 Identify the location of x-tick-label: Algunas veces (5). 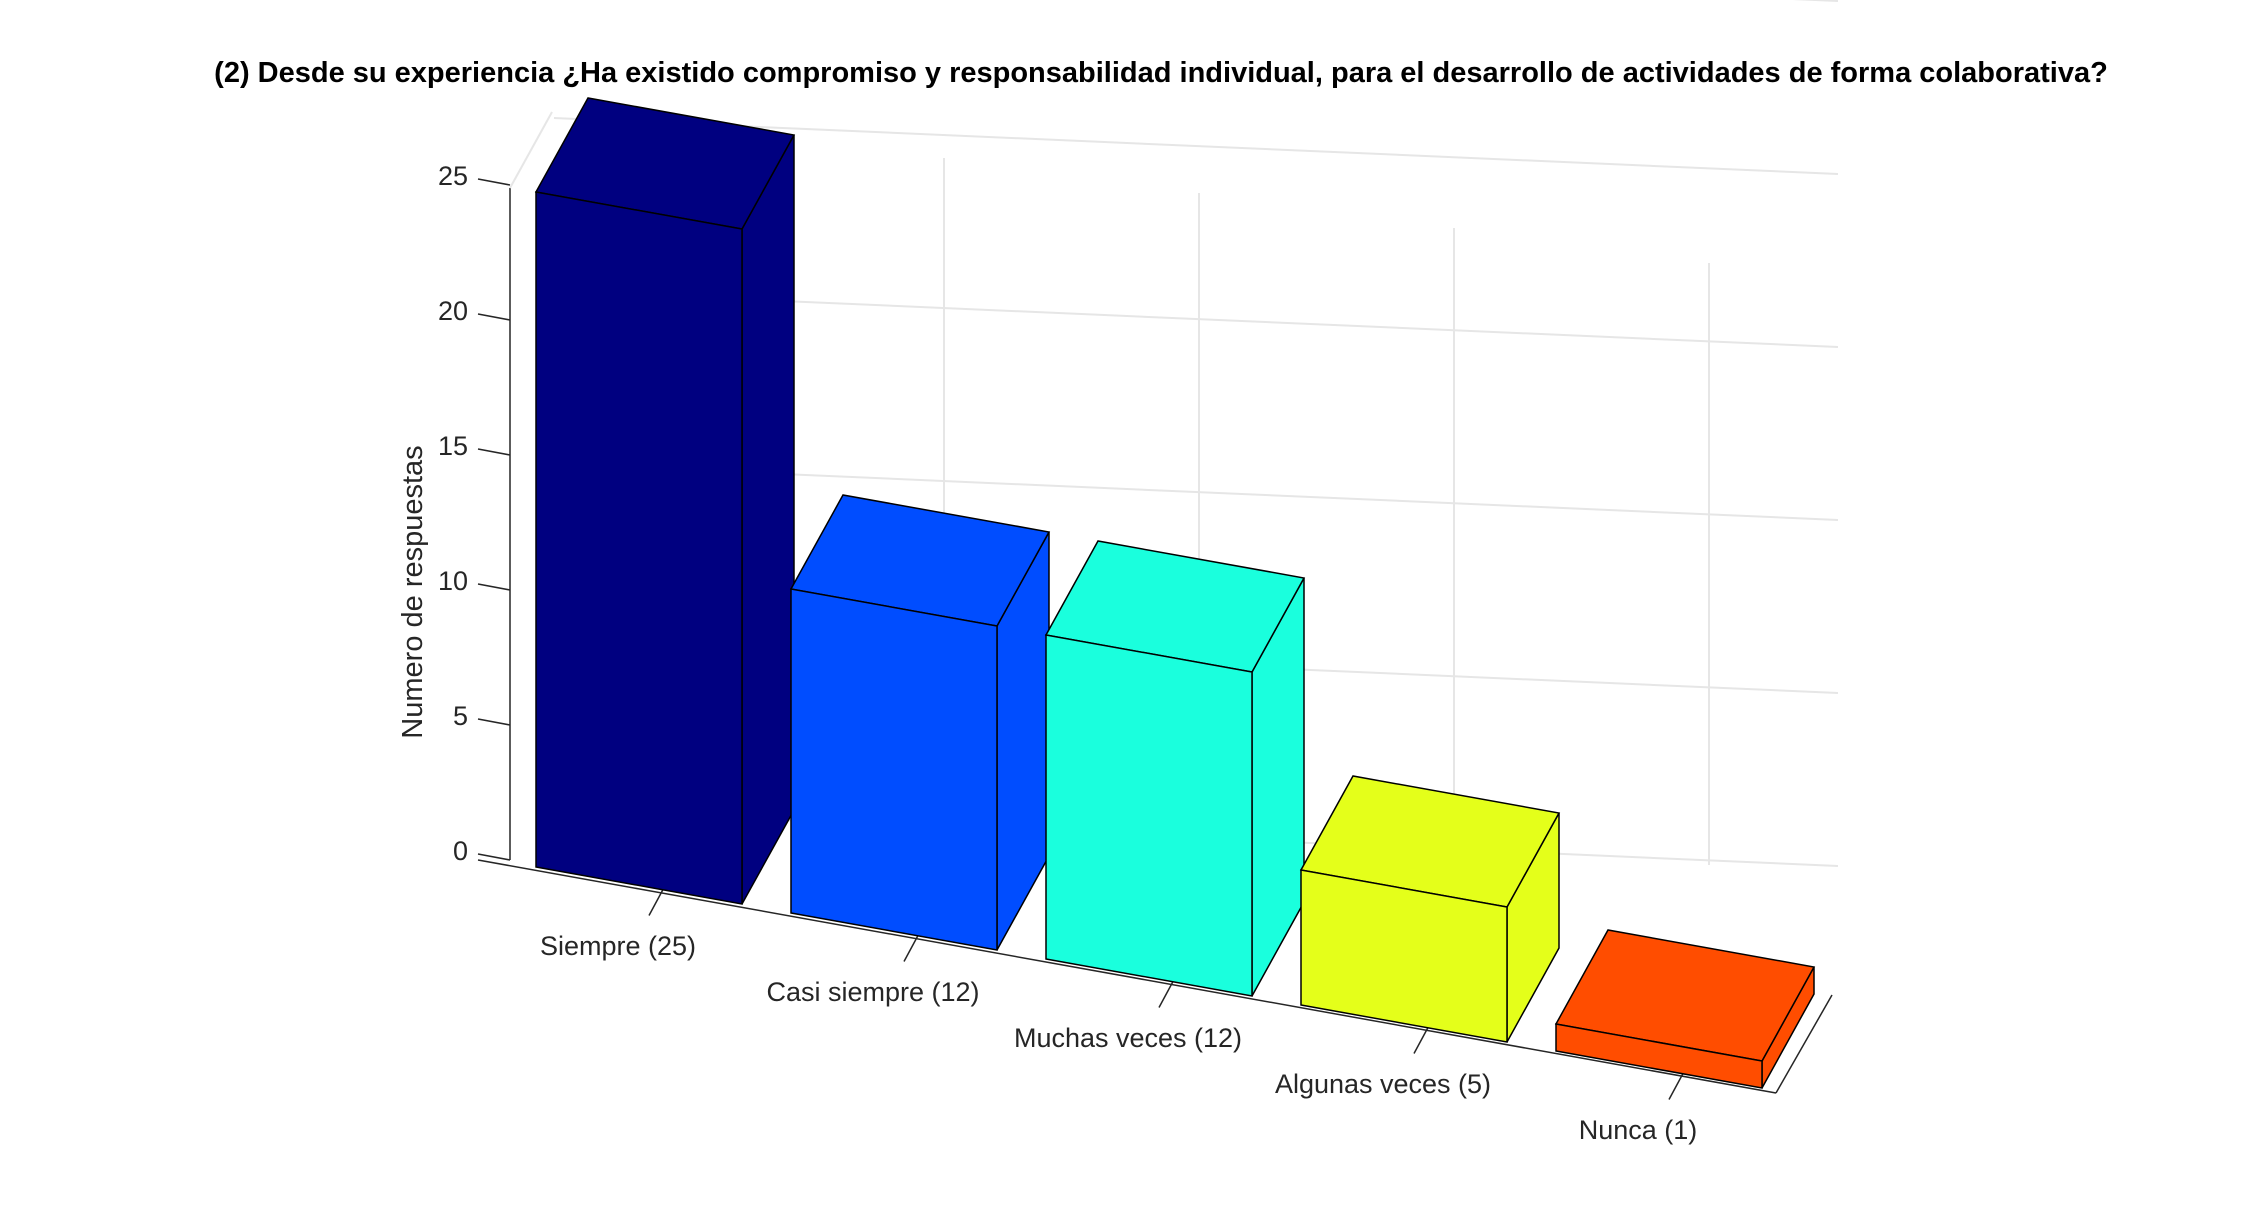
(1383, 1084).